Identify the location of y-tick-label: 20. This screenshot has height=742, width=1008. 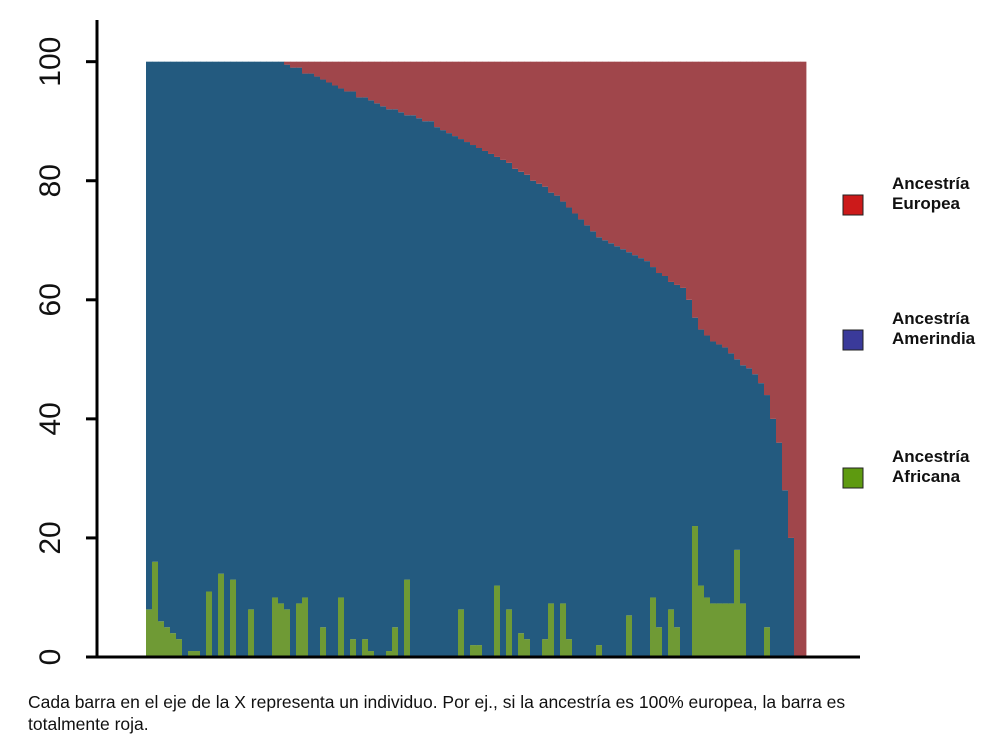
(50, 537).